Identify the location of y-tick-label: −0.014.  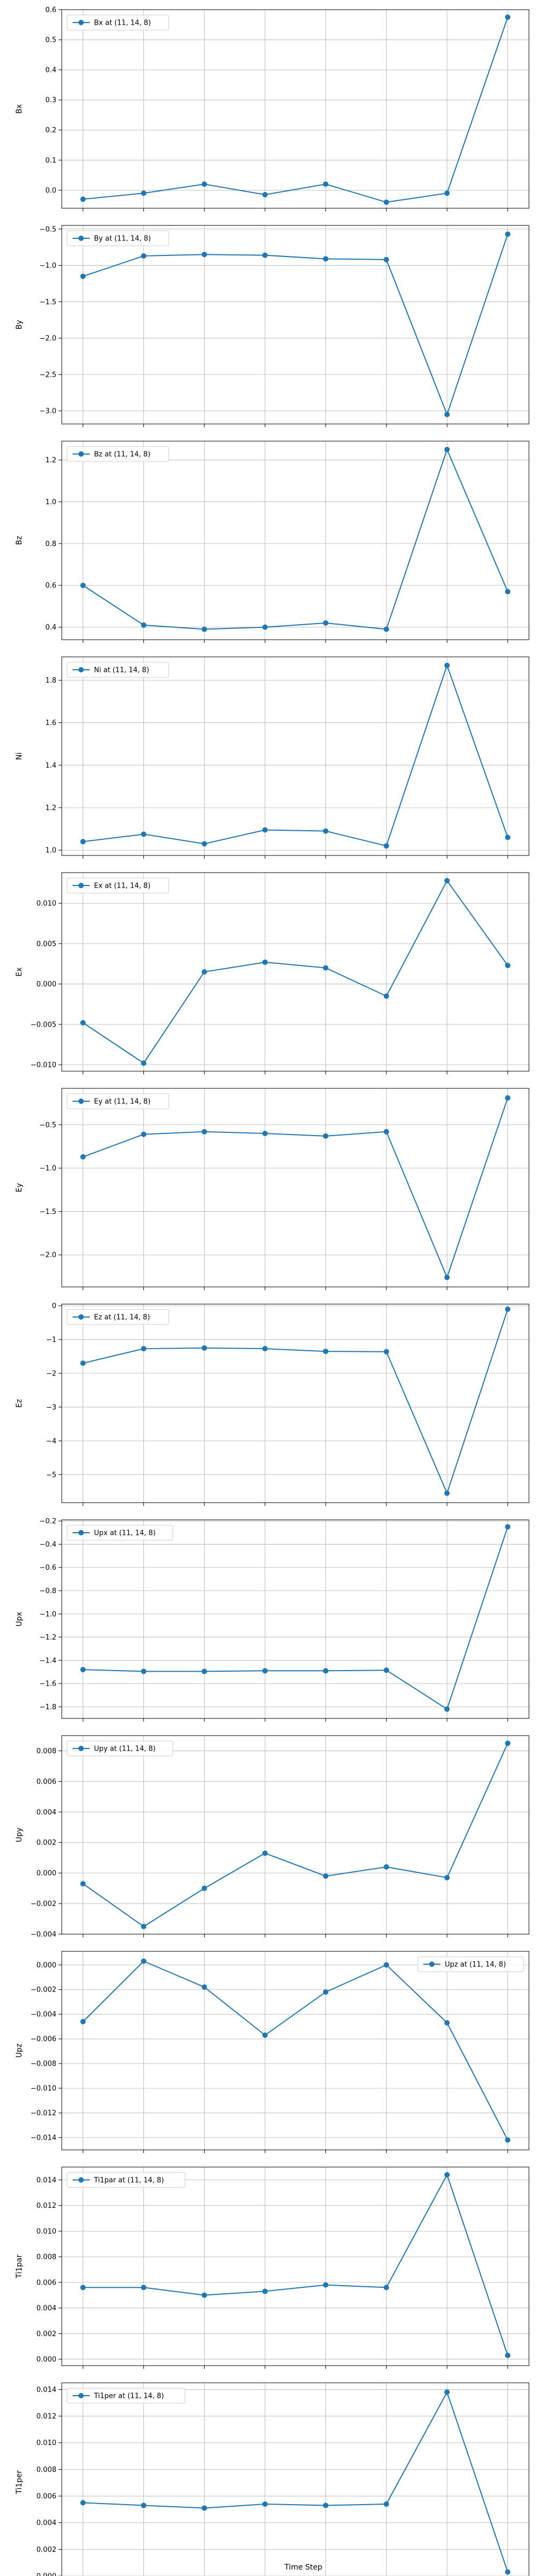
(44, 2138).